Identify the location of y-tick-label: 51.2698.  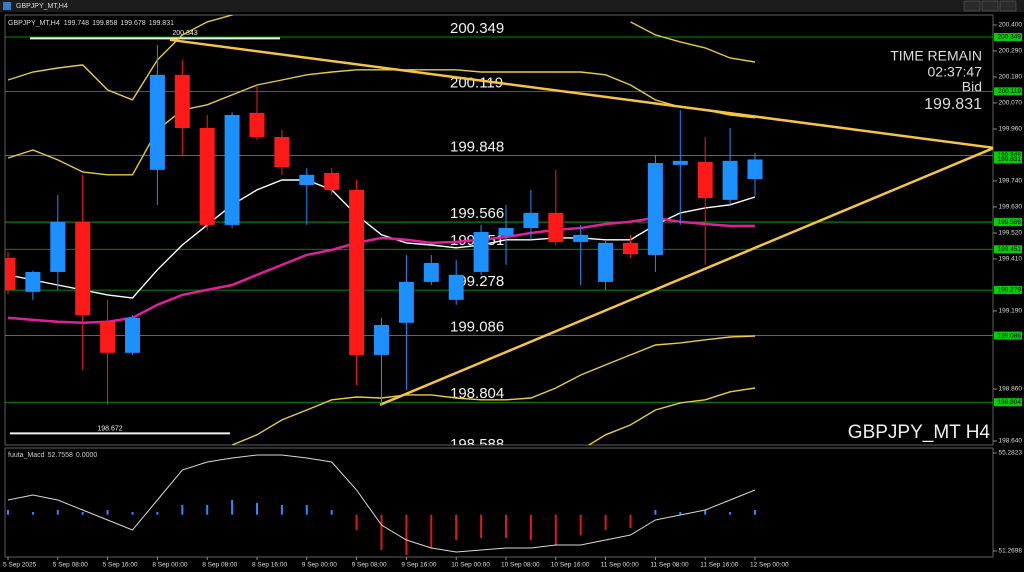
(1011, 551).